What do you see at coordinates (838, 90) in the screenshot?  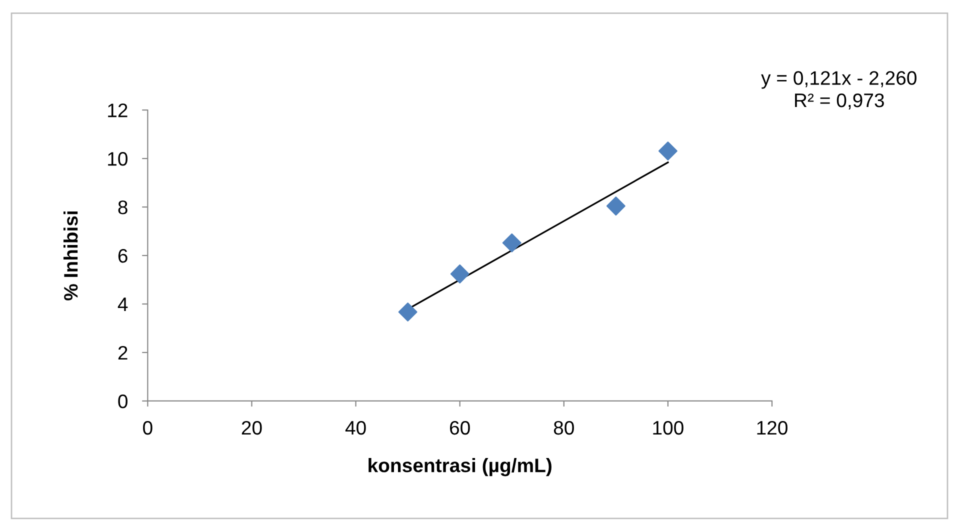 I see `text: y = 0,121x - 2,260 R² = 0,973` at bounding box center [838, 90].